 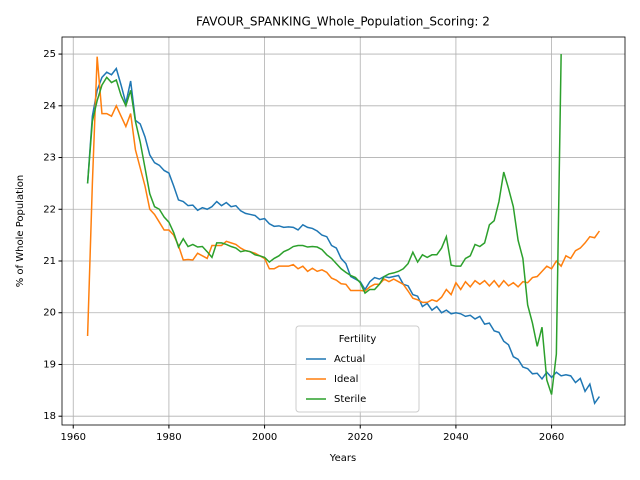 What do you see at coordinates (49, 261) in the screenshot?
I see `y-tick-label: 21` at bounding box center [49, 261].